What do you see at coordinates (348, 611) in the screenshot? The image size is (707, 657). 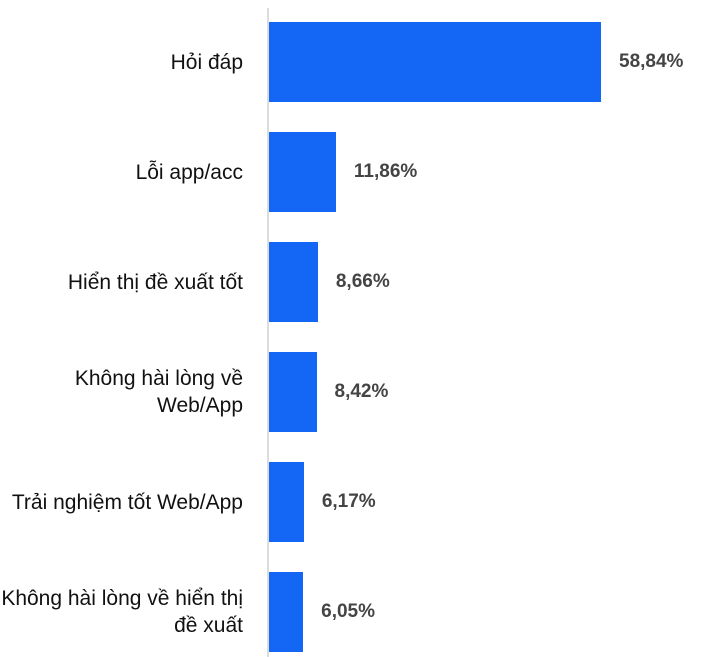 I see `value-label: 6,05%` at bounding box center [348, 611].